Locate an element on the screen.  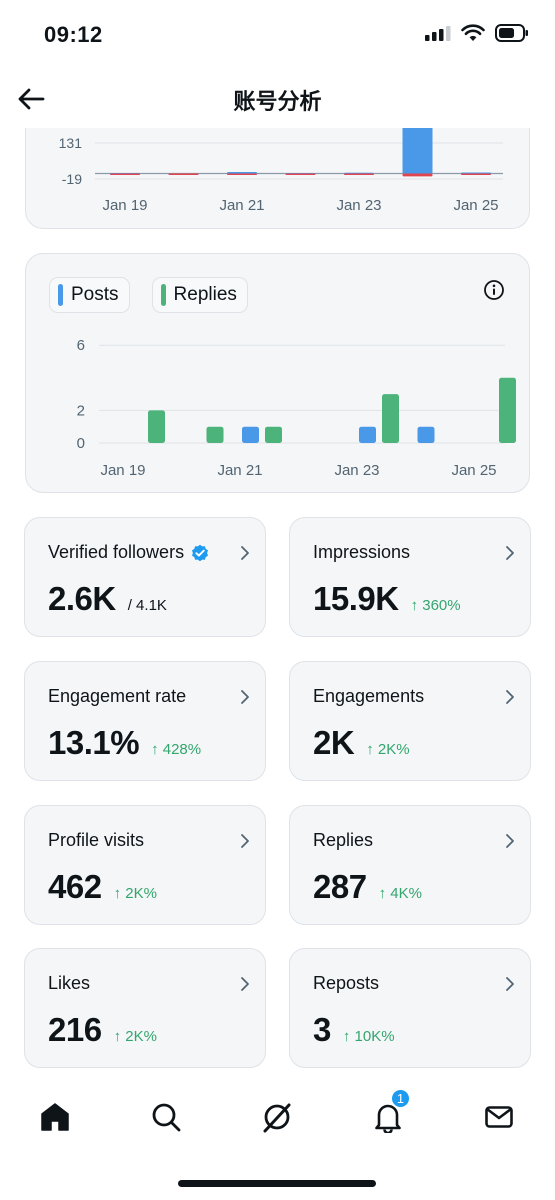
tab-notifications: 1 is located at coordinates (388, 1113).